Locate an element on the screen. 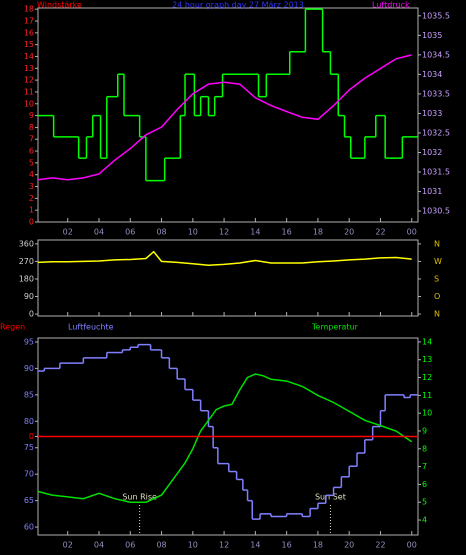  ylabel-label: Windstärke is located at coordinates (59, 5).